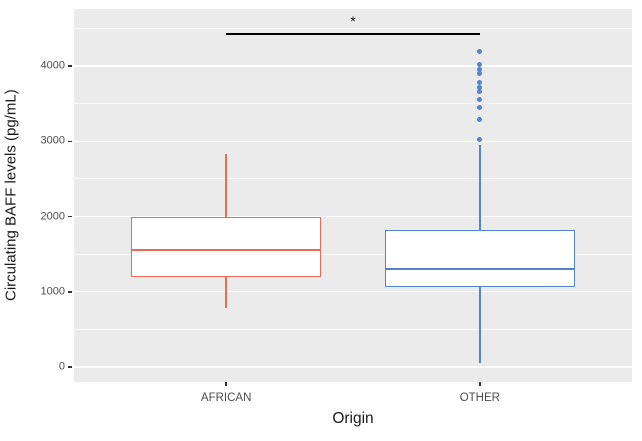  What do you see at coordinates (52, 216) in the screenshot?
I see `y-tick-label: 2000` at bounding box center [52, 216].